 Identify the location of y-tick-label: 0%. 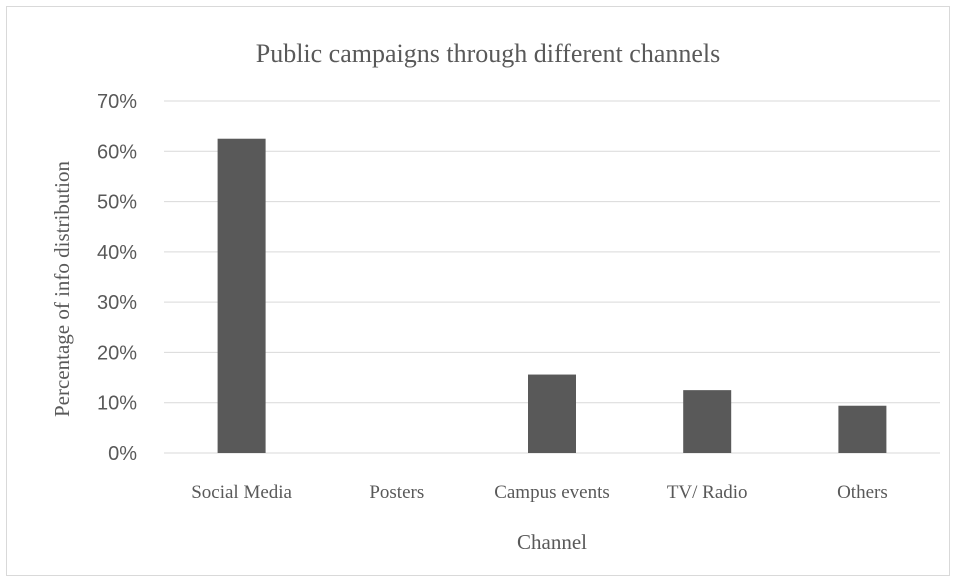
(122, 454).